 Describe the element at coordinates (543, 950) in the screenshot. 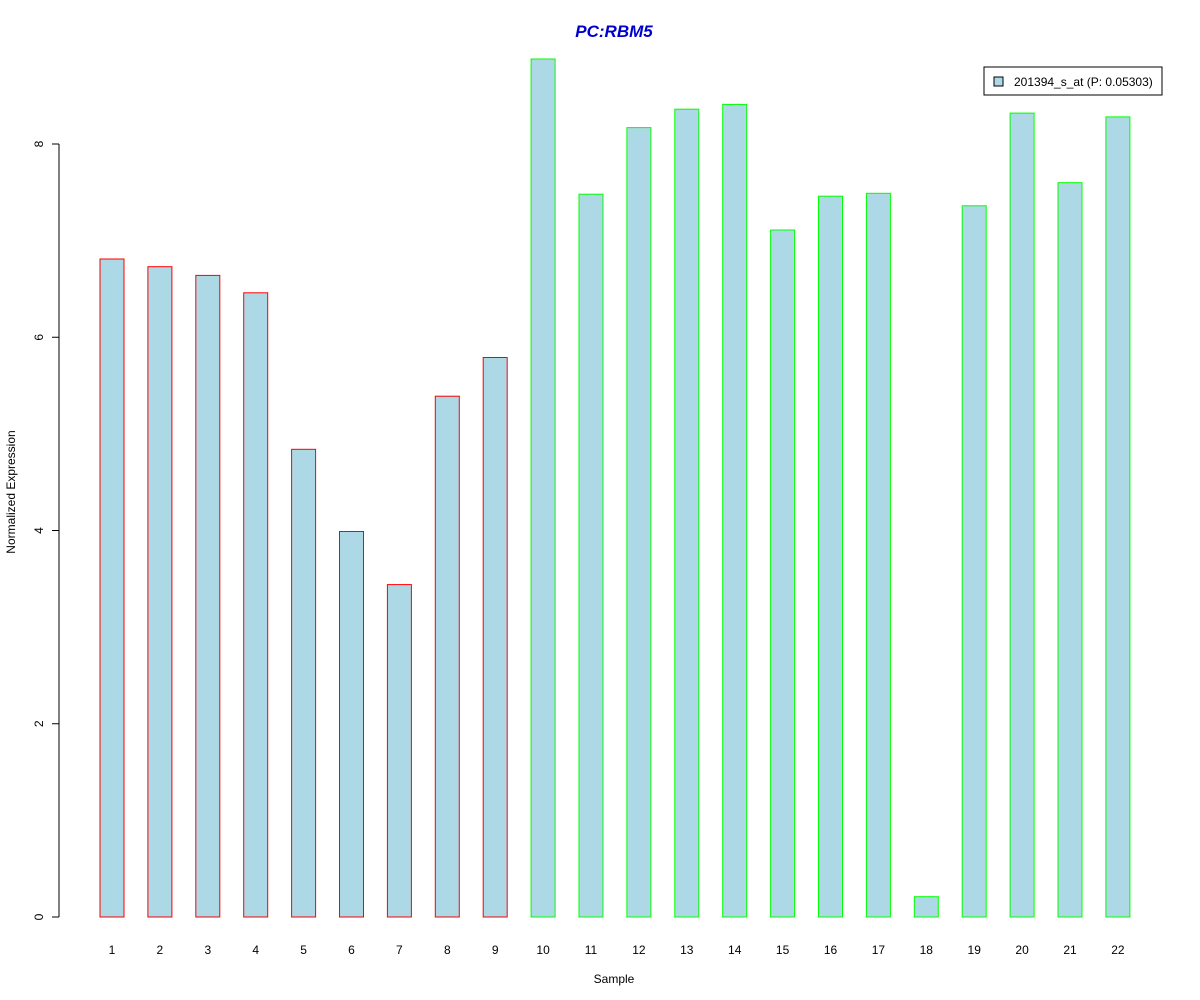

I see `x-tick-label: 10` at that location.